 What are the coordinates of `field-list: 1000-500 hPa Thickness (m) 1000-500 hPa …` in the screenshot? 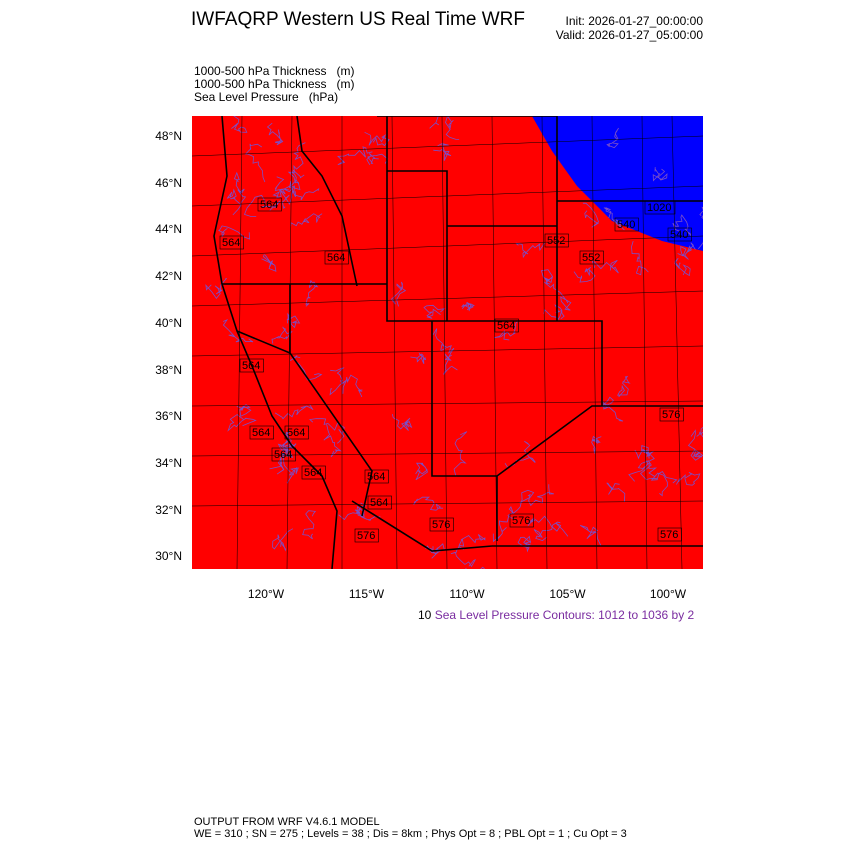 It's located at (274, 84).